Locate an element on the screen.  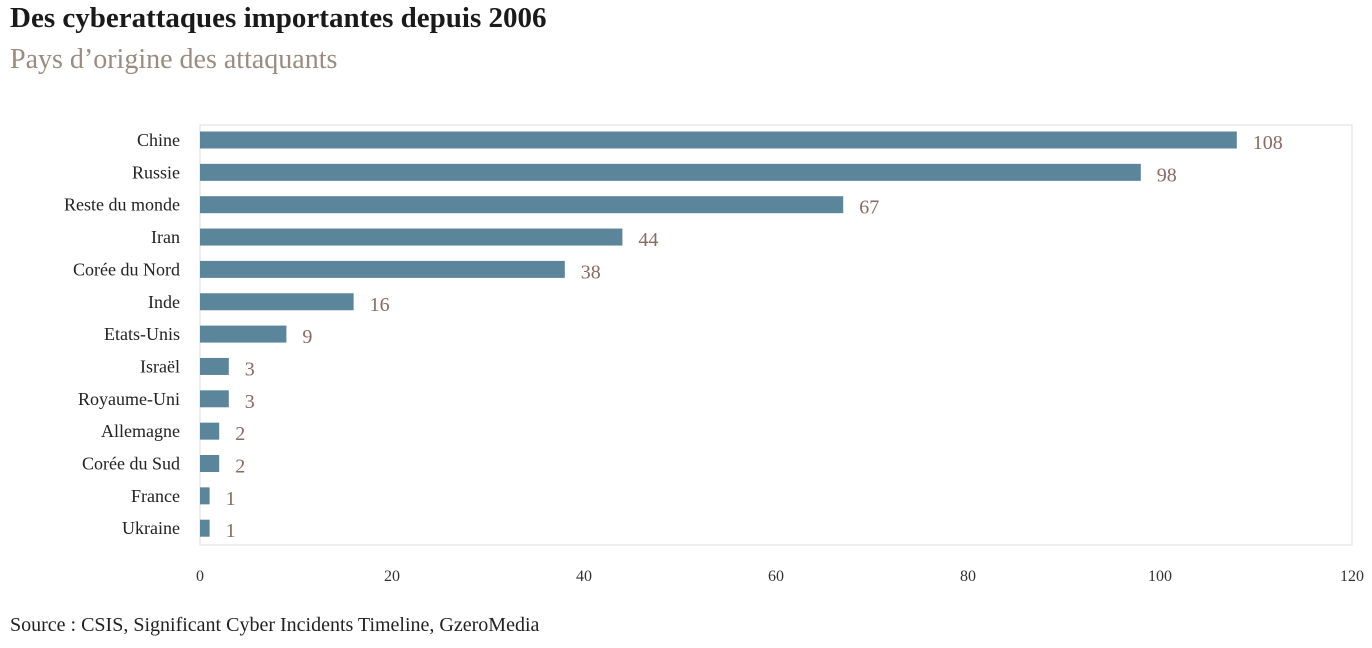
x-tick-label: 40 is located at coordinates (584, 576).